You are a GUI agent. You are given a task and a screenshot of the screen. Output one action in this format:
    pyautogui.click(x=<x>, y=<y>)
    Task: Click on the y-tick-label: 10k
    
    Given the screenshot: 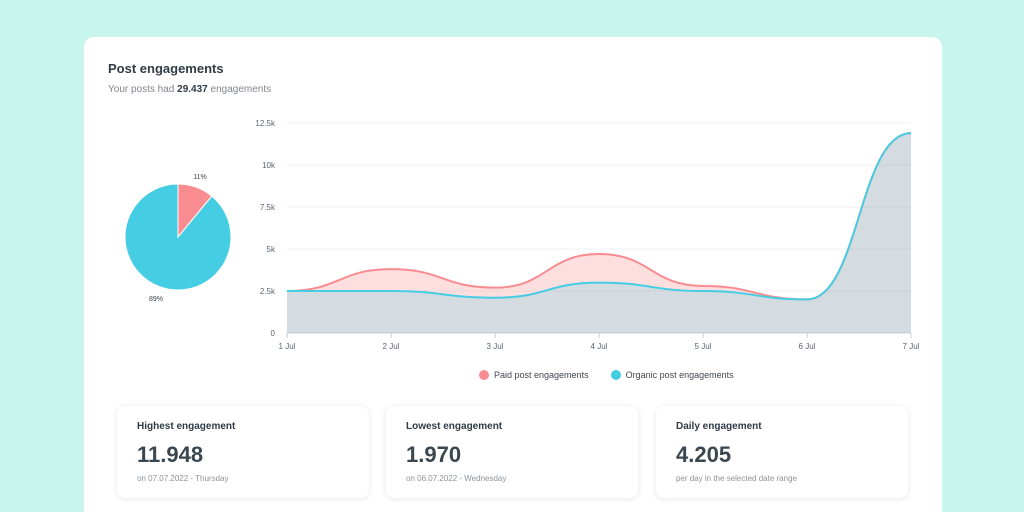 What is the action you would take?
    pyautogui.click(x=269, y=165)
    